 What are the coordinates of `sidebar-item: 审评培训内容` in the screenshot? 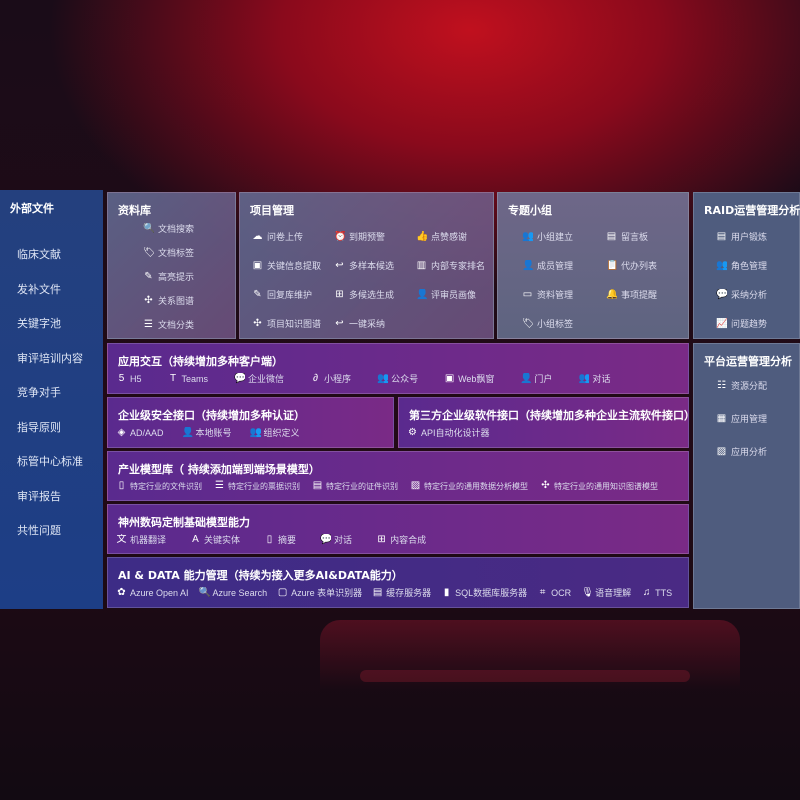 It's located at (50, 358).